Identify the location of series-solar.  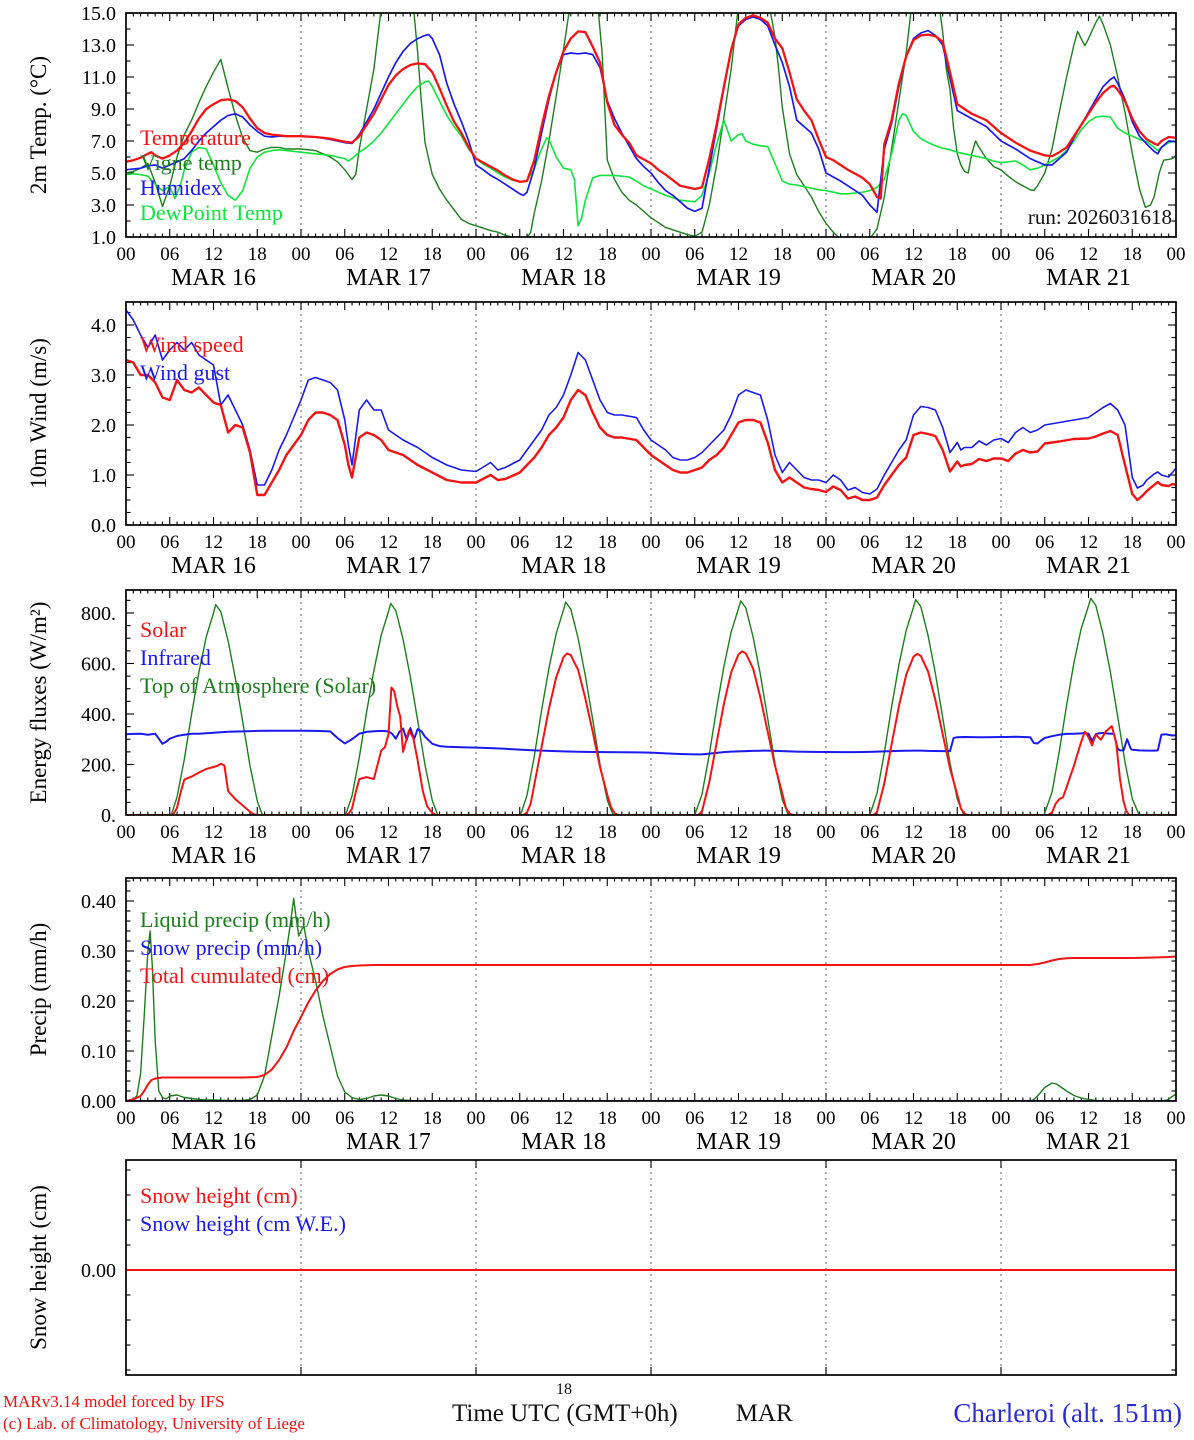
(651, 732).